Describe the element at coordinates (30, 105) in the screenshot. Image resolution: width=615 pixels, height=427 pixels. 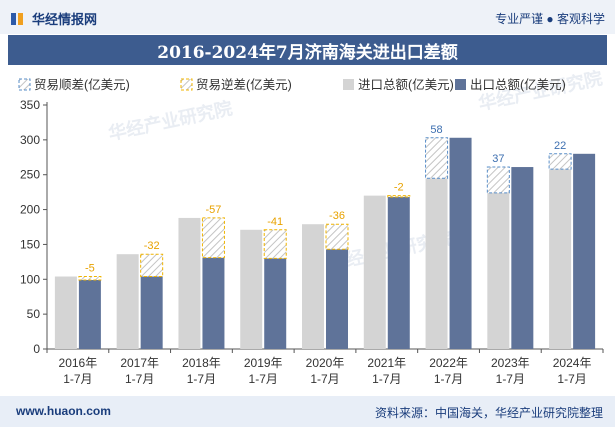
I see `y-tick-label-350: 350` at that location.